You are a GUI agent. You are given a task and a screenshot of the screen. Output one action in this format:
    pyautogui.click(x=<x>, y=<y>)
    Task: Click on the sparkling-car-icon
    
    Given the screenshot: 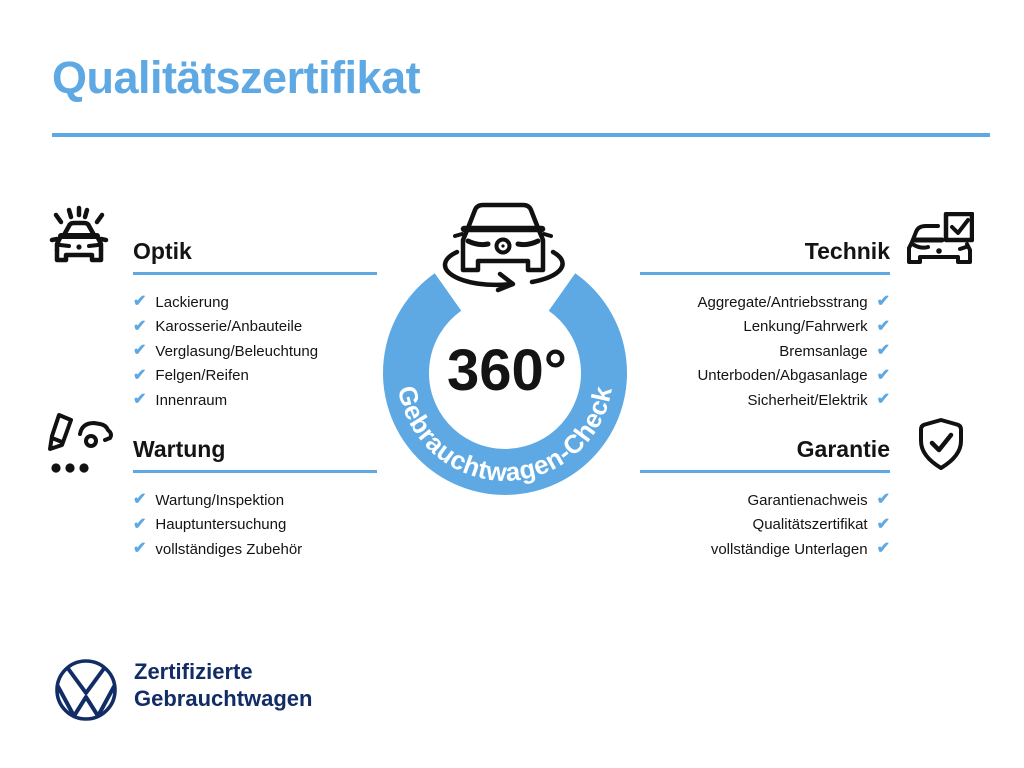 What is the action you would take?
    pyautogui.click(x=79, y=234)
    